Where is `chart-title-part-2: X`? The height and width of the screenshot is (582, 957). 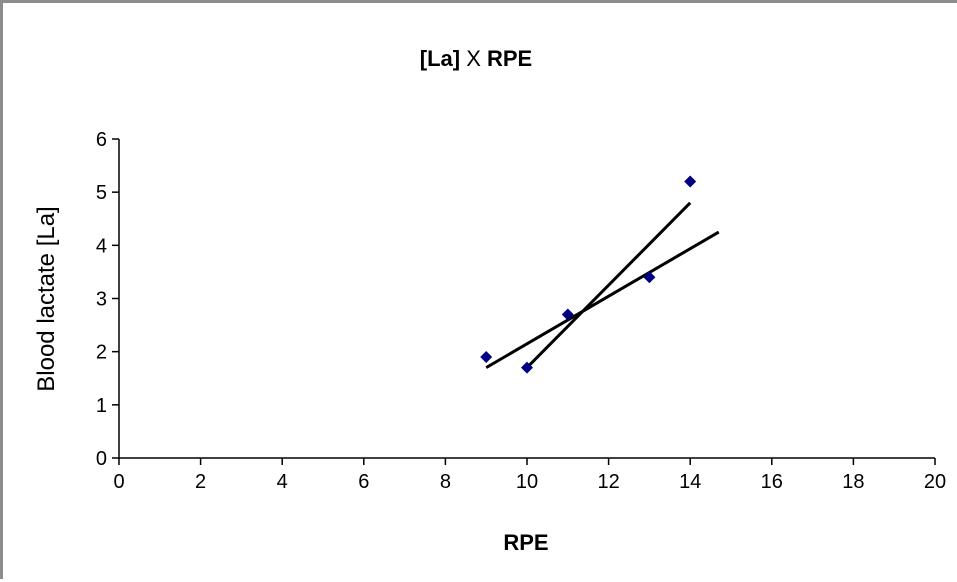
chart-title-part-2: X is located at coordinates (473, 58).